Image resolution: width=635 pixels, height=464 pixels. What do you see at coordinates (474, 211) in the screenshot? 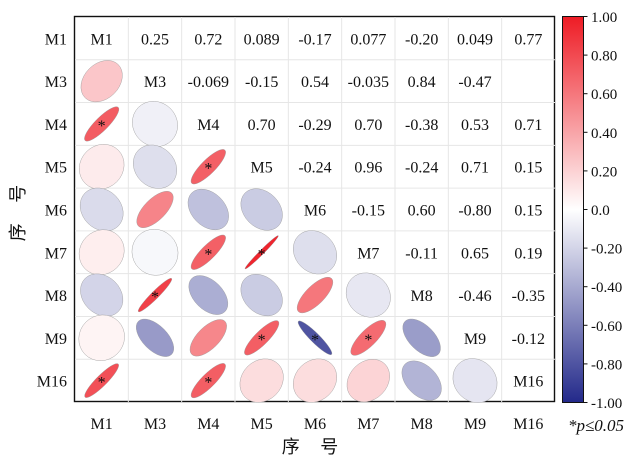
I see `cell-label: -0.80` at bounding box center [474, 211].